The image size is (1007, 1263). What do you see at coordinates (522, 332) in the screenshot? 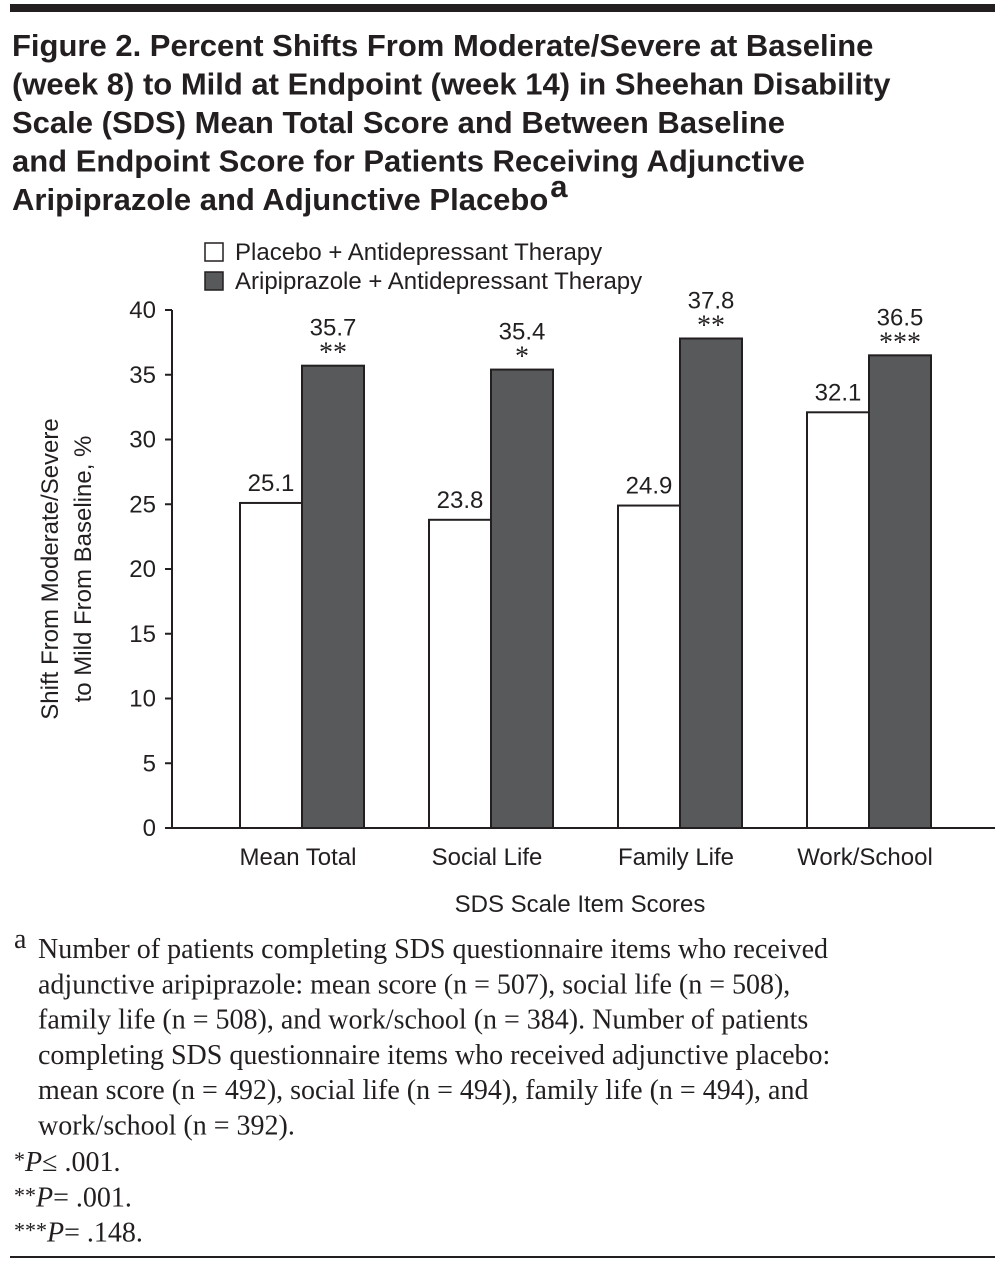
I see `value-label: 35.4` at bounding box center [522, 332].